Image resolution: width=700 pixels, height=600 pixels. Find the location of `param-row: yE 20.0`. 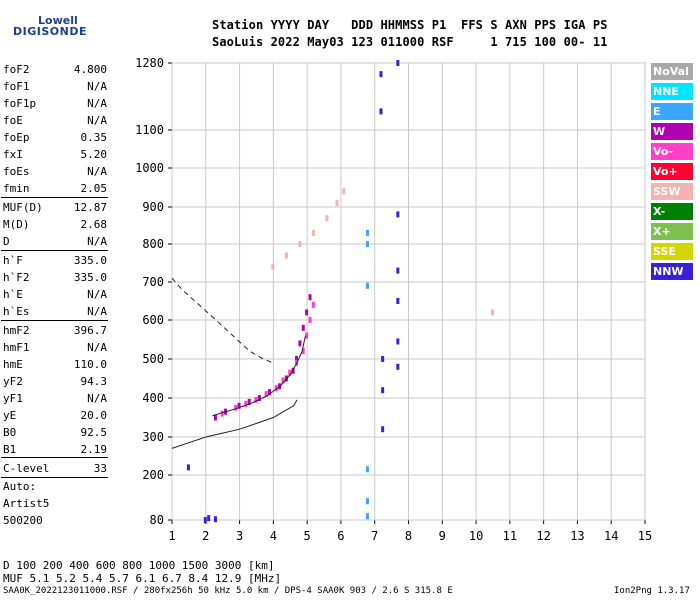

param-row: yE 20.0 is located at coordinates (55, 416).